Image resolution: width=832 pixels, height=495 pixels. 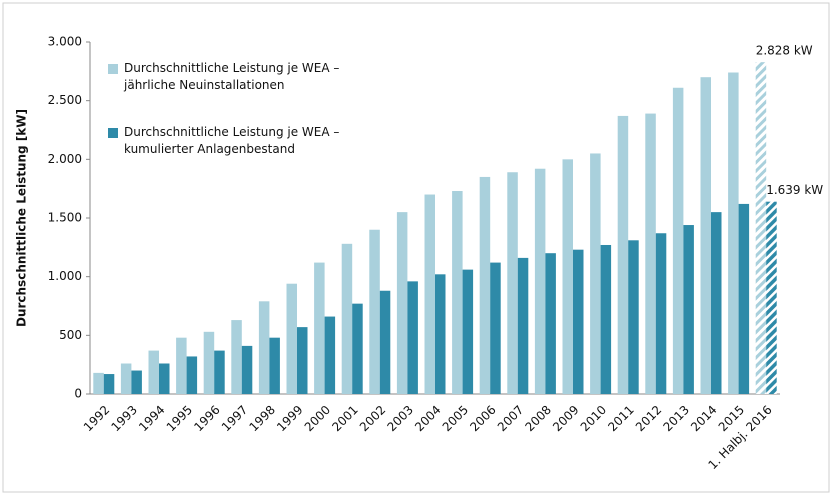 What do you see at coordinates (565, 418) in the screenshot?
I see `x-tick-label: 2009` at bounding box center [565, 418].